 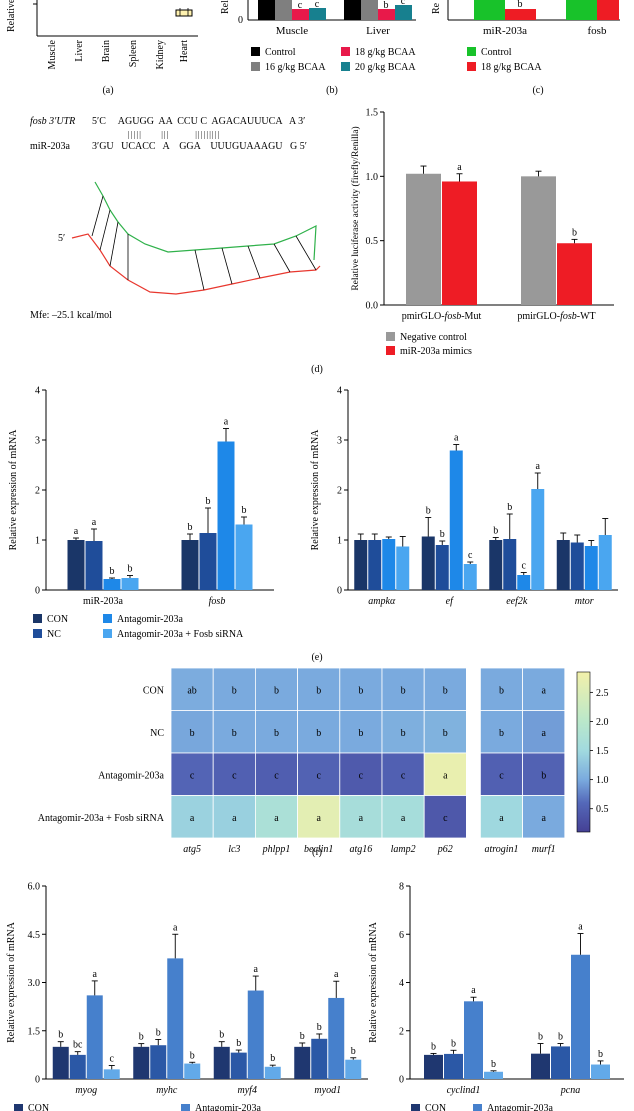 I want to click on base-pair, so click(x=114, y=244).